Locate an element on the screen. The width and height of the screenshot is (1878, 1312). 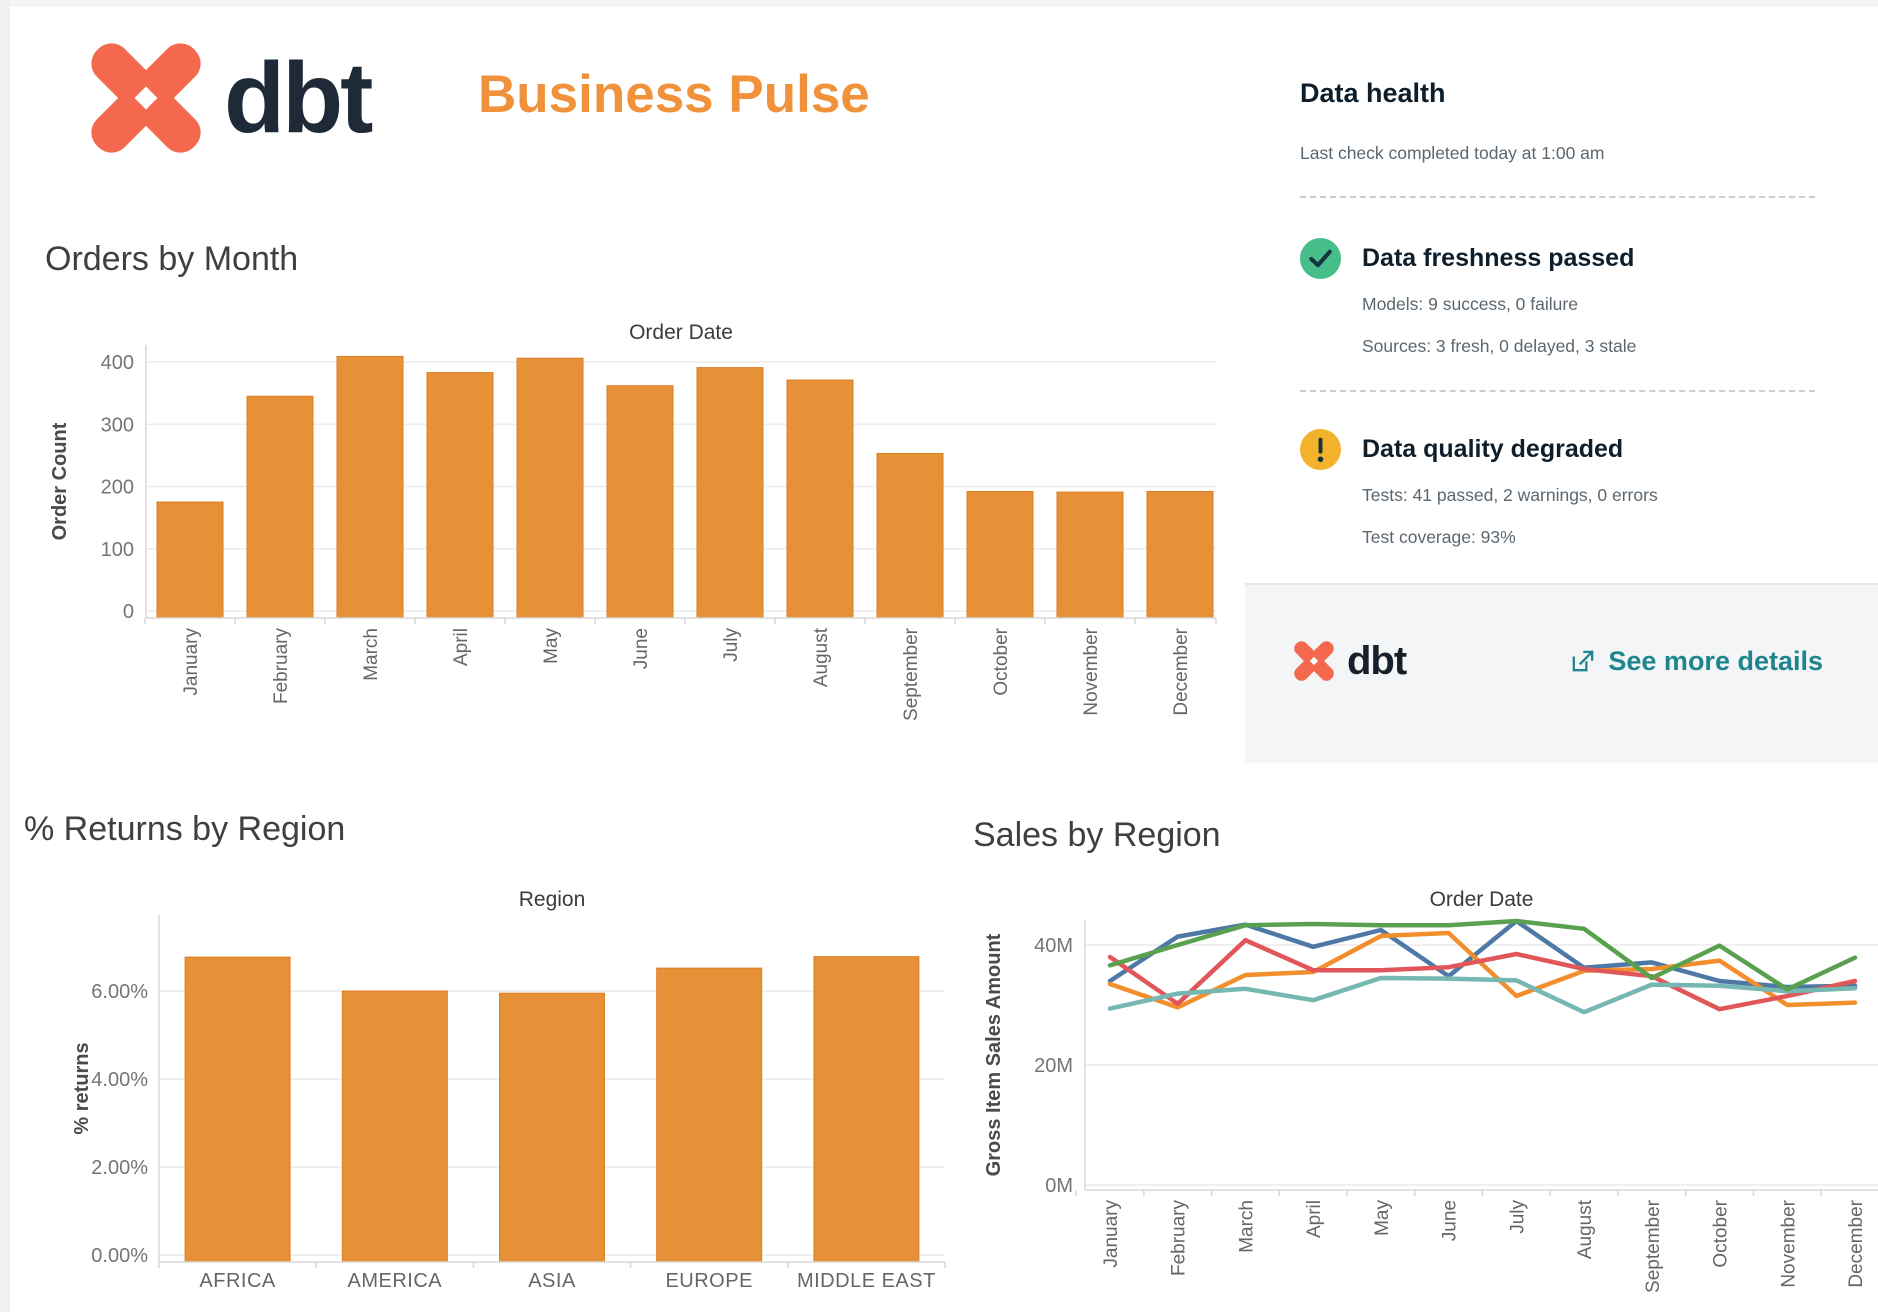
last-check-text: Last check completed today at 1:00 am is located at coordinates (1452, 153).